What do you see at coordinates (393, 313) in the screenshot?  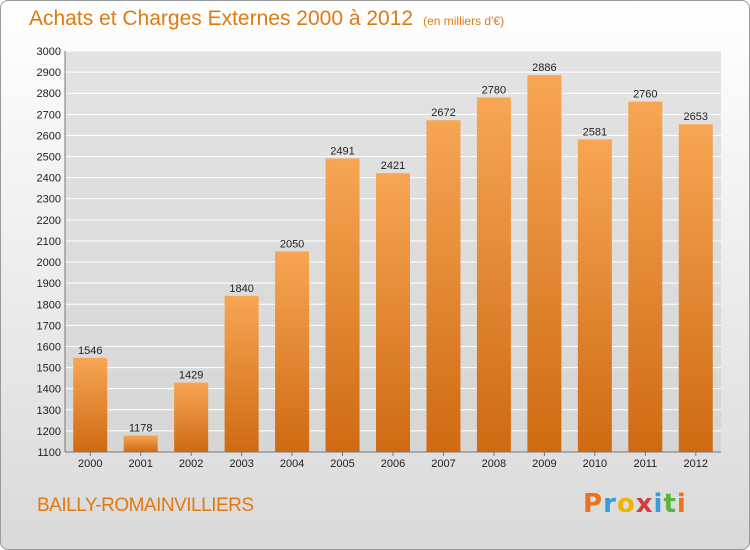 I see `bar-2006` at bounding box center [393, 313].